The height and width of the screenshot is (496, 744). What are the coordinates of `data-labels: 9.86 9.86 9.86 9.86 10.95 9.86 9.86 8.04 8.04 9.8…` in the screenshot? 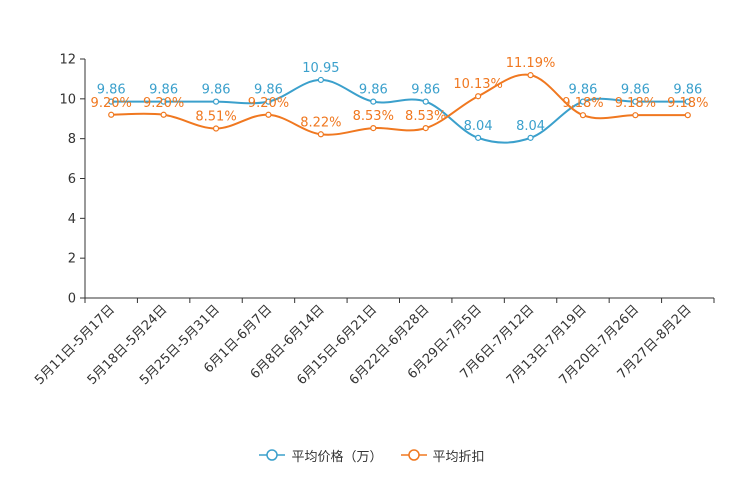 It's located at (400, 95).